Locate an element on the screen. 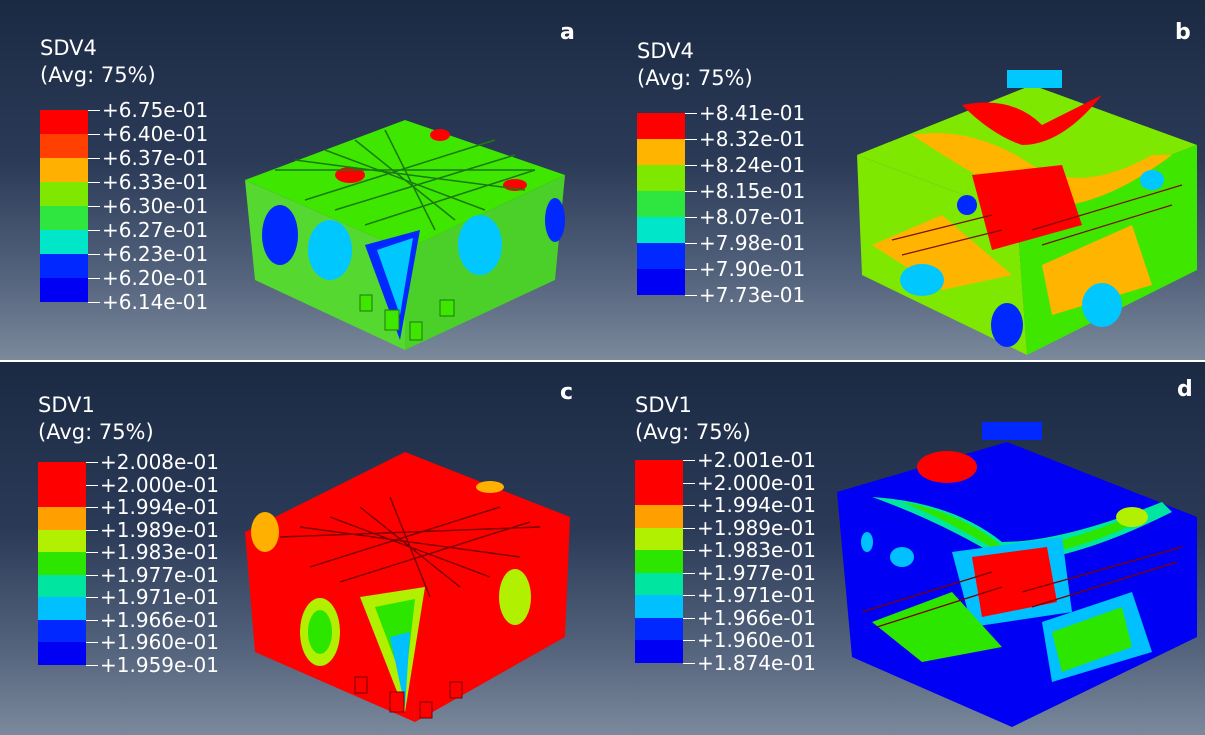 Image resolution: width=1205 pixels, height=735 pixels. legend-tick-label: +7.73e-01 is located at coordinates (752, 295).